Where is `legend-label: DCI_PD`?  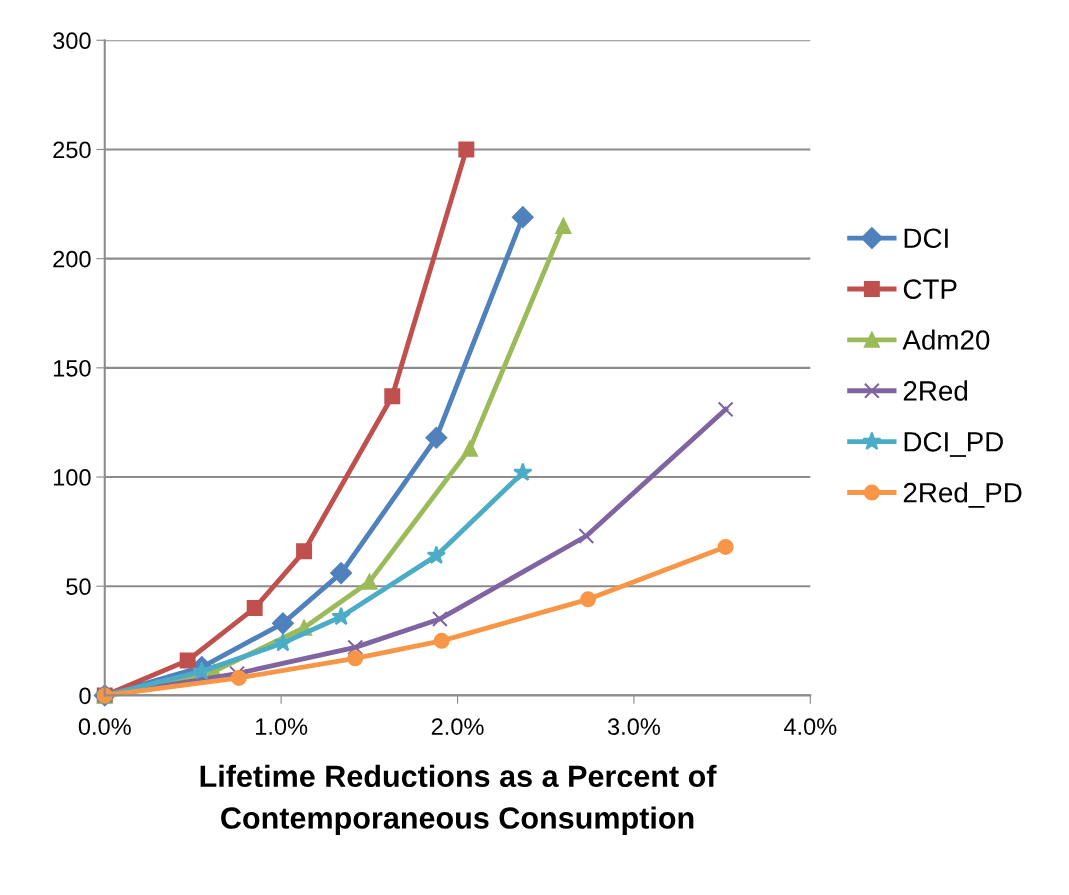 legend-label: DCI_PD is located at coordinates (953, 444).